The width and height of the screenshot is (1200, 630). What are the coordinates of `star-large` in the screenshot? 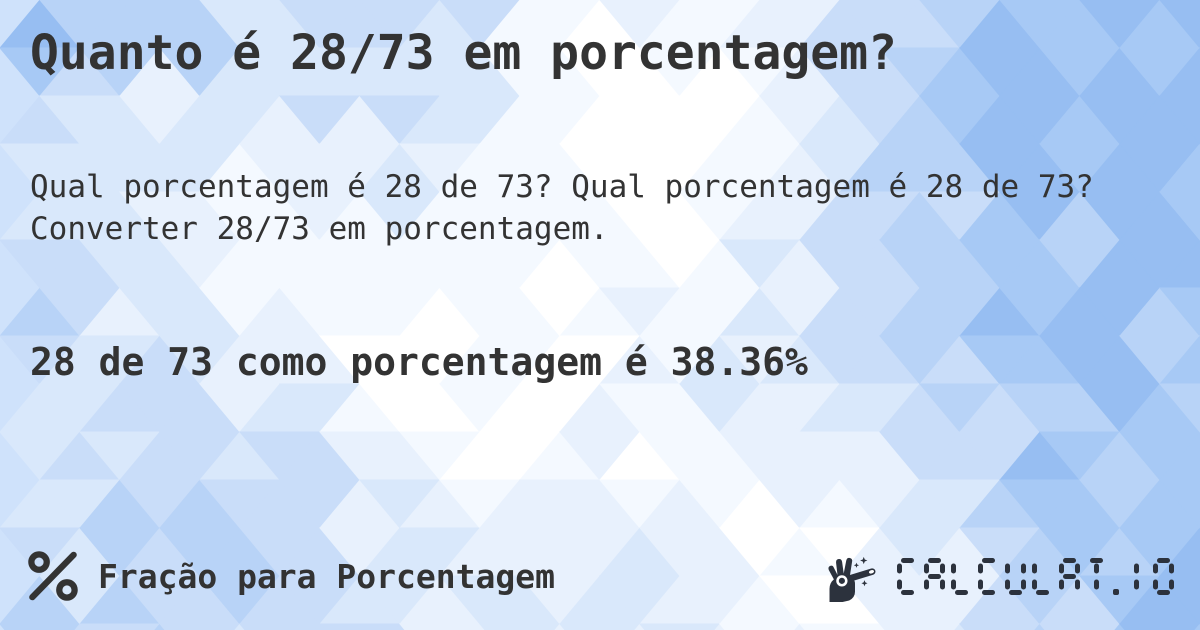 It's located at (864, 560).